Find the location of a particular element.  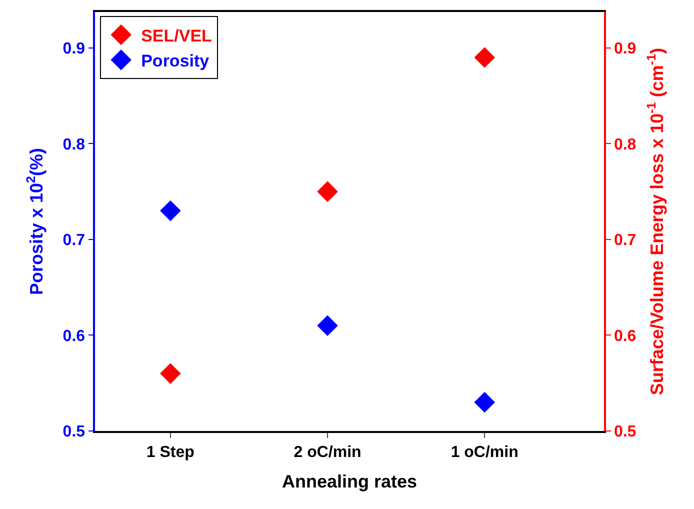

y-tick-label: 0.5 is located at coordinates (74, 432).